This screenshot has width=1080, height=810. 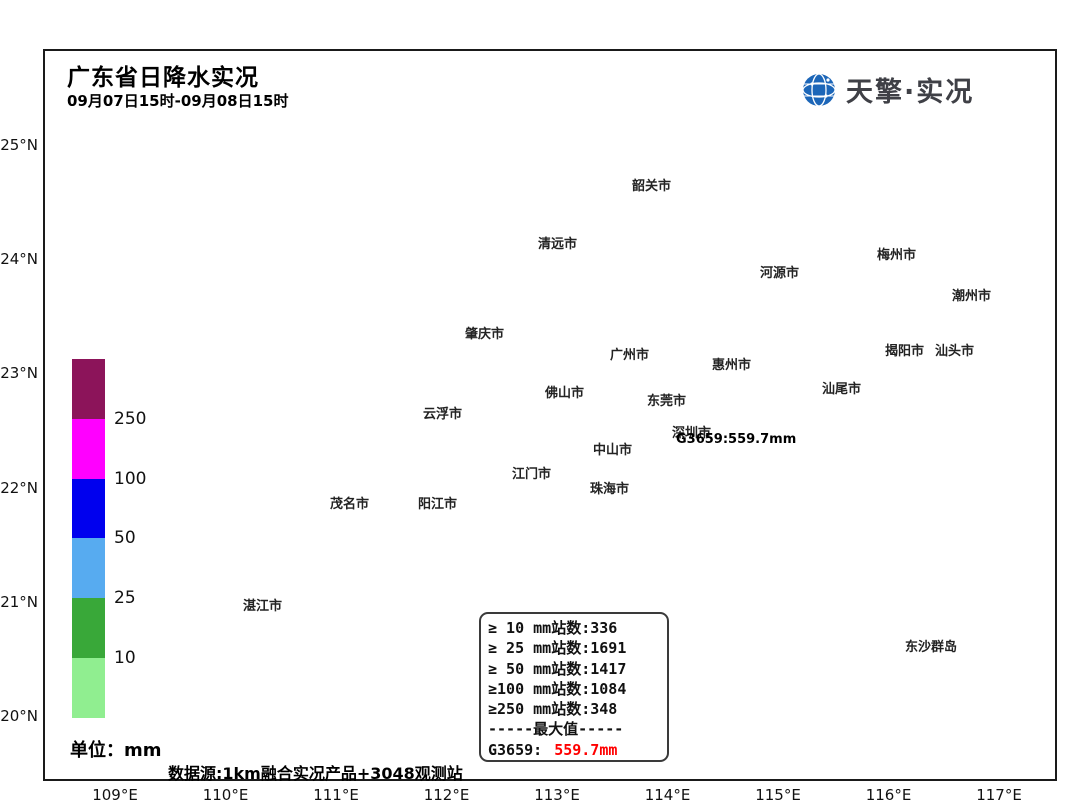 I want to click on legend-threshold-label: 250, so click(x=130, y=418).